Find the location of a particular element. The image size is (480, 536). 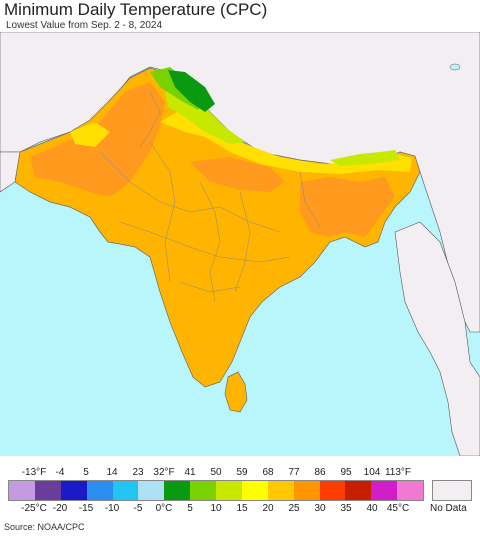

legend-f-label: 32°F is located at coordinates (164, 472).